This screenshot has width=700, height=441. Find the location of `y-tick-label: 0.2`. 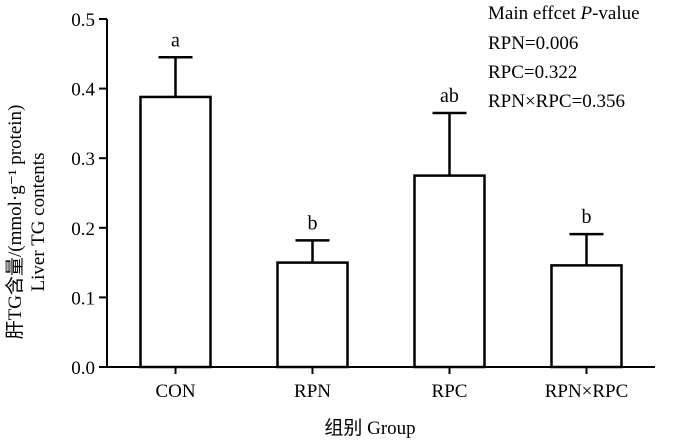

y-tick-label: 0.2 is located at coordinates (83, 229).